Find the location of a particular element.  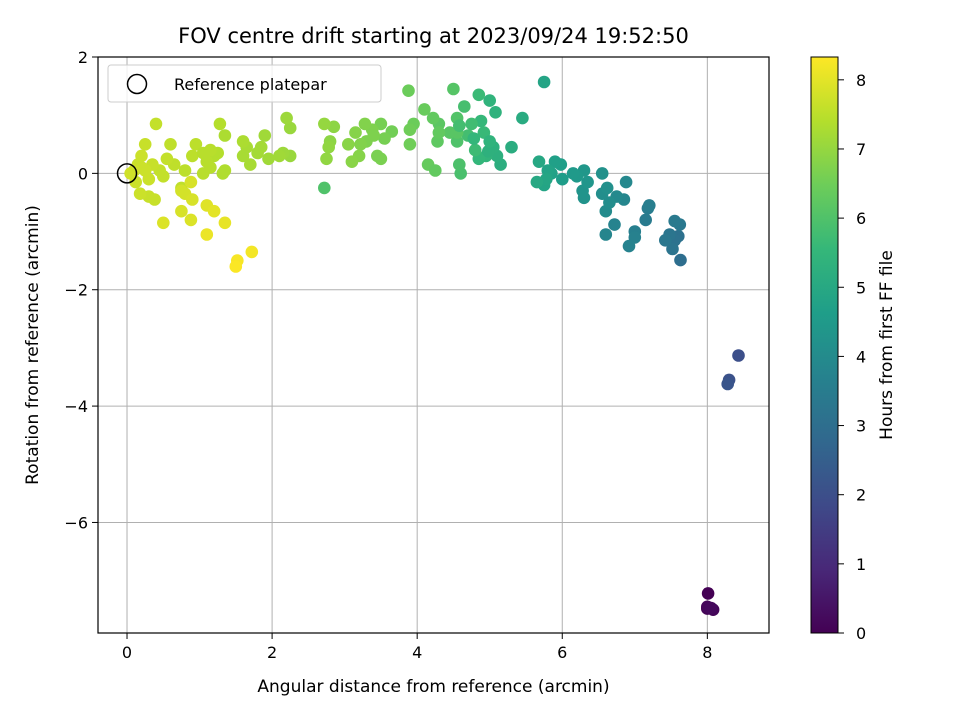

y-tick-label: 2 is located at coordinates (83, 57).